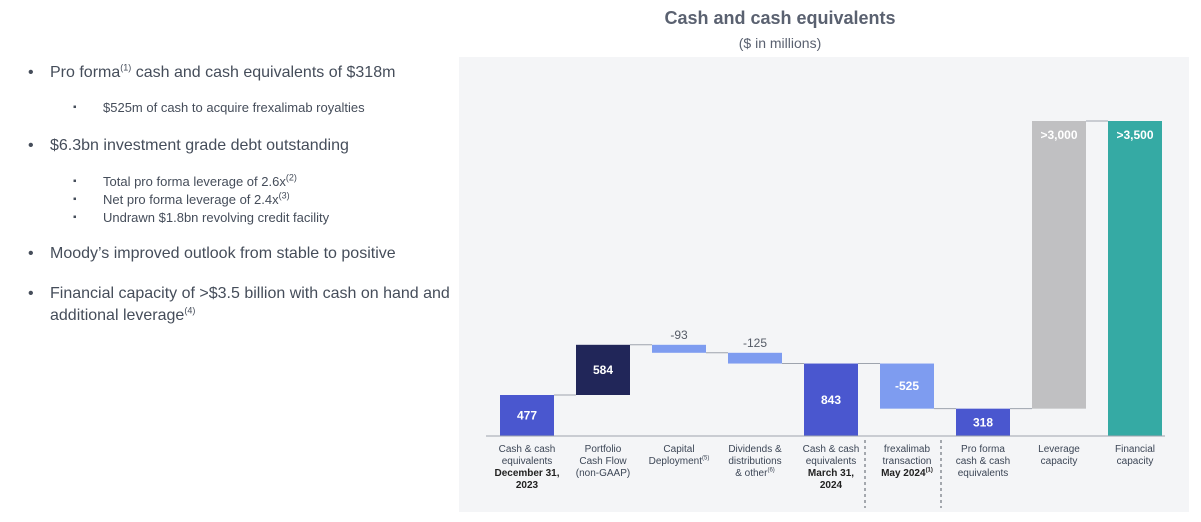  Describe the element at coordinates (190, 310) in the screenshot. I see `footnote-ref: (4)` at that location.